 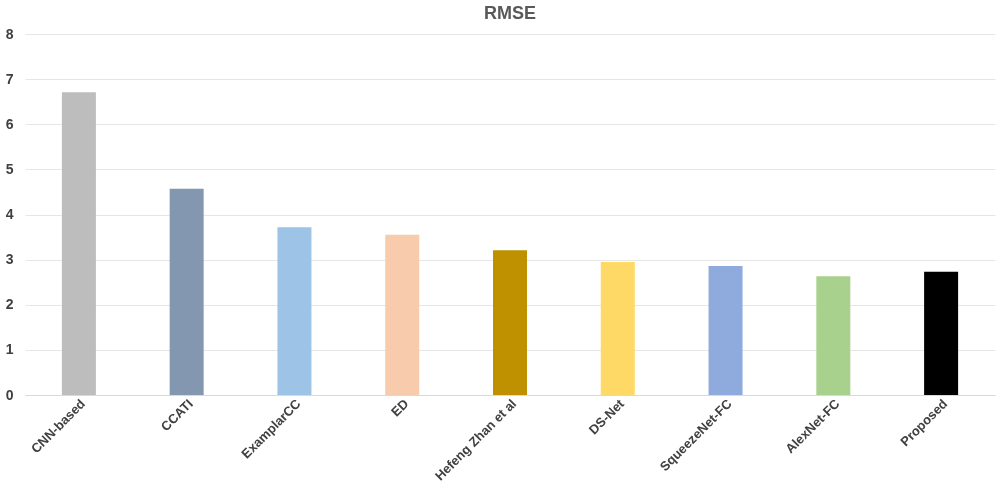 What do you see at coordinates (9, 214) in the screenshot?
I see `y-tick-label: 4` at bounding box center [9, 214].